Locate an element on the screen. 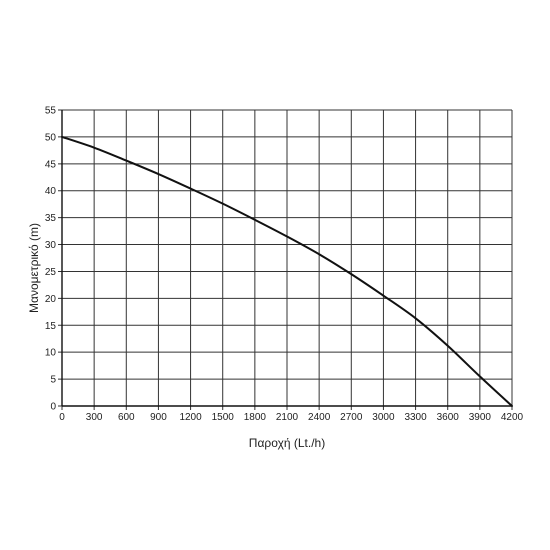  y-tick-label: 55 is located at coordinates (51, 111).